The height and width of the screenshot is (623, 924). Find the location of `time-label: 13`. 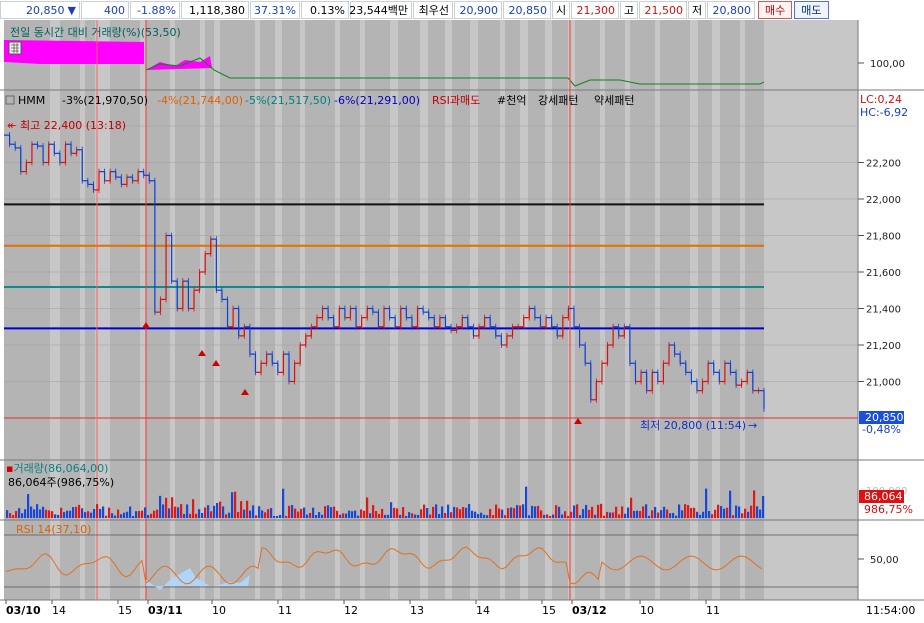

time-label: 13 is located at coordinates (417, 610).